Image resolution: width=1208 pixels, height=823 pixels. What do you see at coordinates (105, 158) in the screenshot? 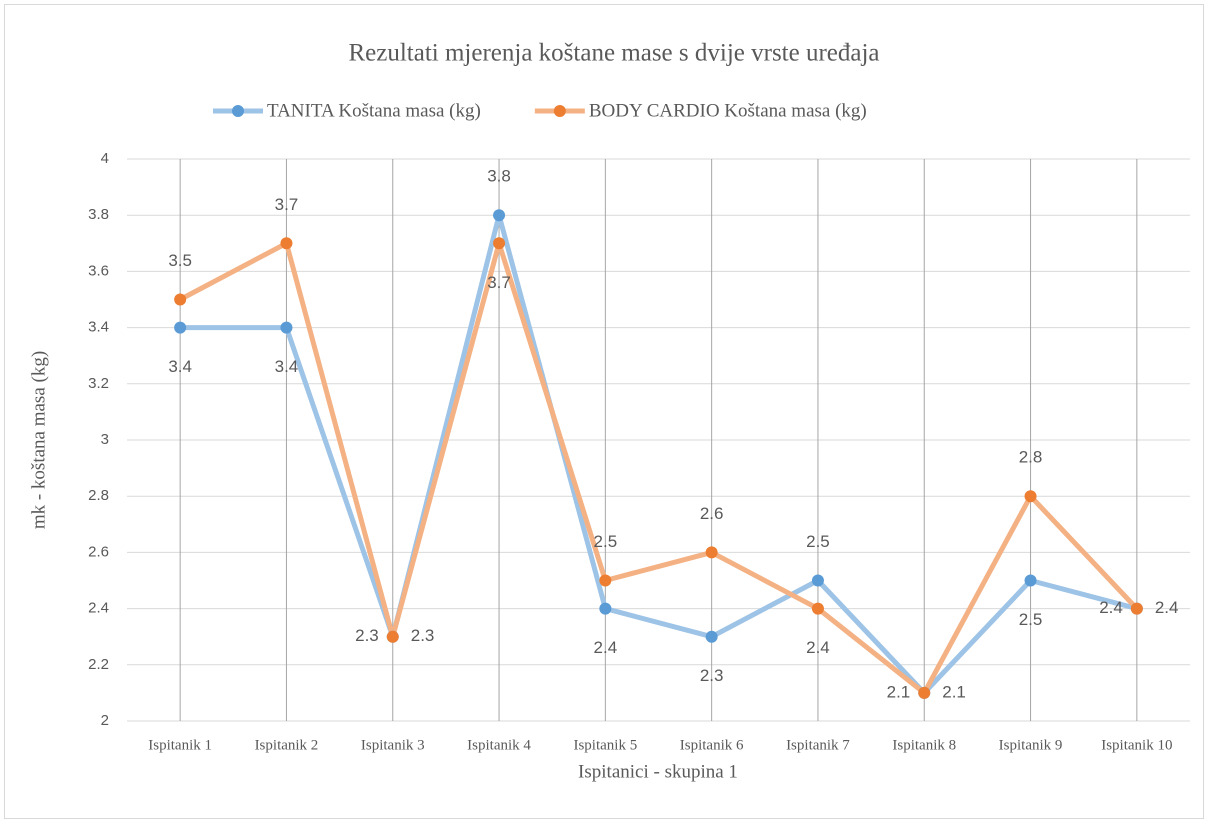
I see `y-tick-label: 4` at bounding box center [105, 158].